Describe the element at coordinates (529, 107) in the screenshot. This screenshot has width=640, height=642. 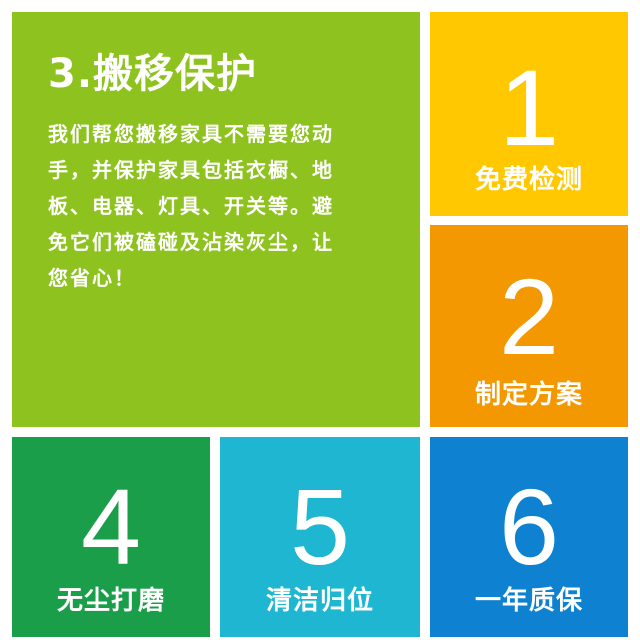
I see `step-number: 1` at that location.